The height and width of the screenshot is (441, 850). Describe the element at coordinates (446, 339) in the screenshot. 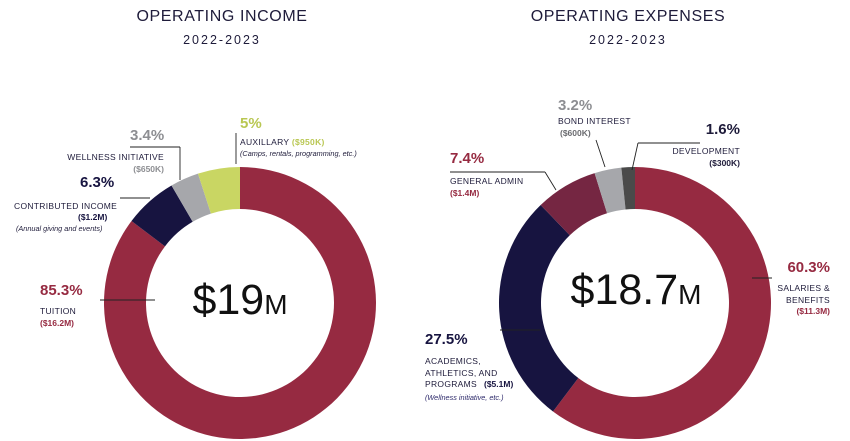

I see `academics-pct: 27.5%` at that location.